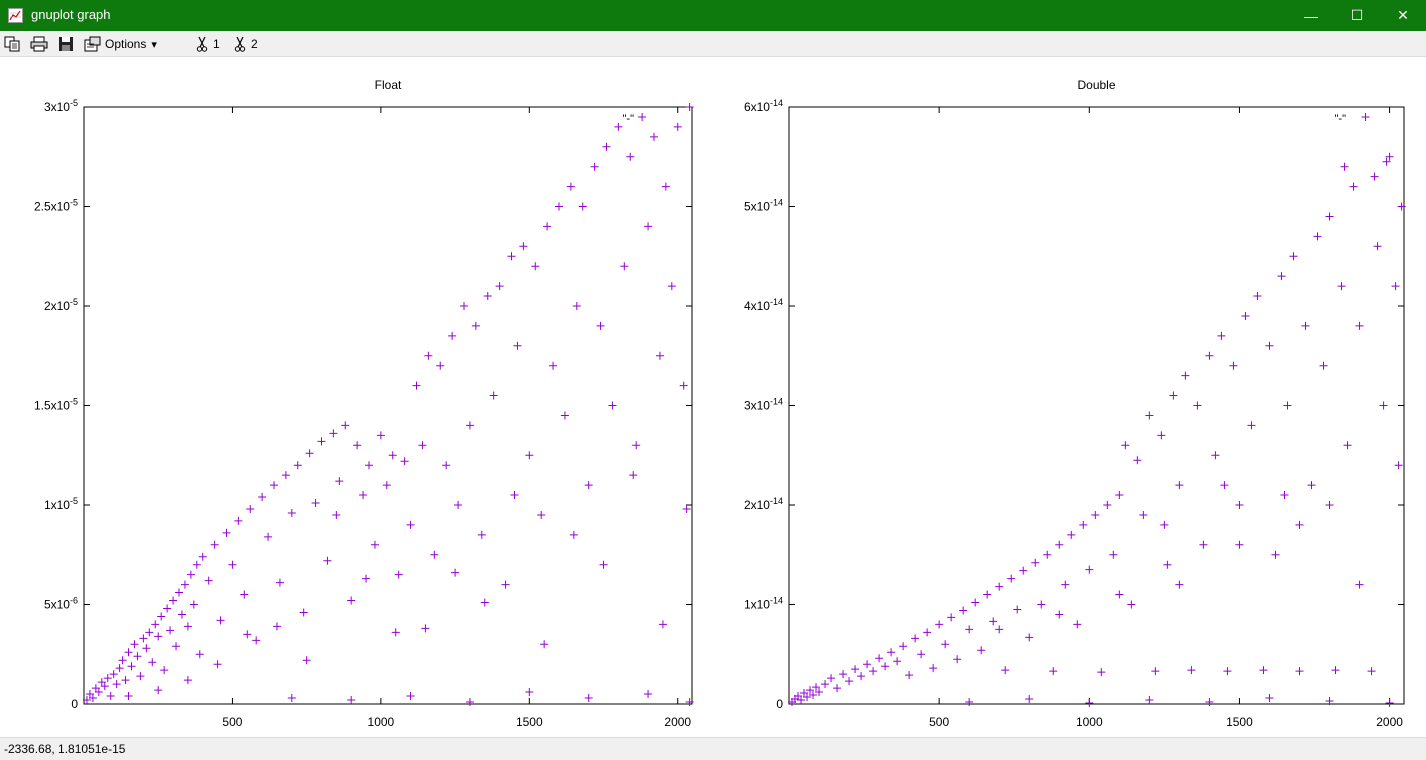 This screenshot has width=1426, height=760. I want to click on x-tick-label: 1500, so click(1239, 722).